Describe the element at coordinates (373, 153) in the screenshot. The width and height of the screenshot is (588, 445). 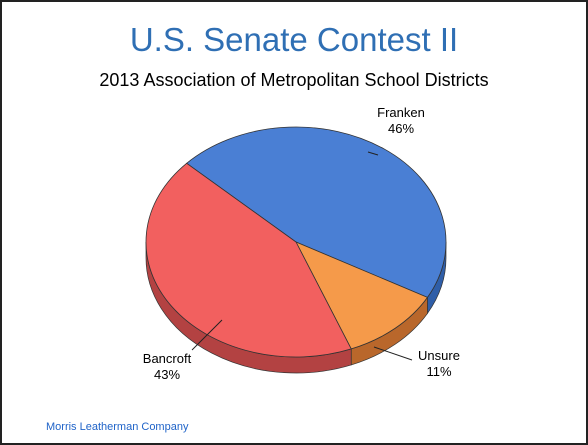
I see `leader-line-franken` at that location.